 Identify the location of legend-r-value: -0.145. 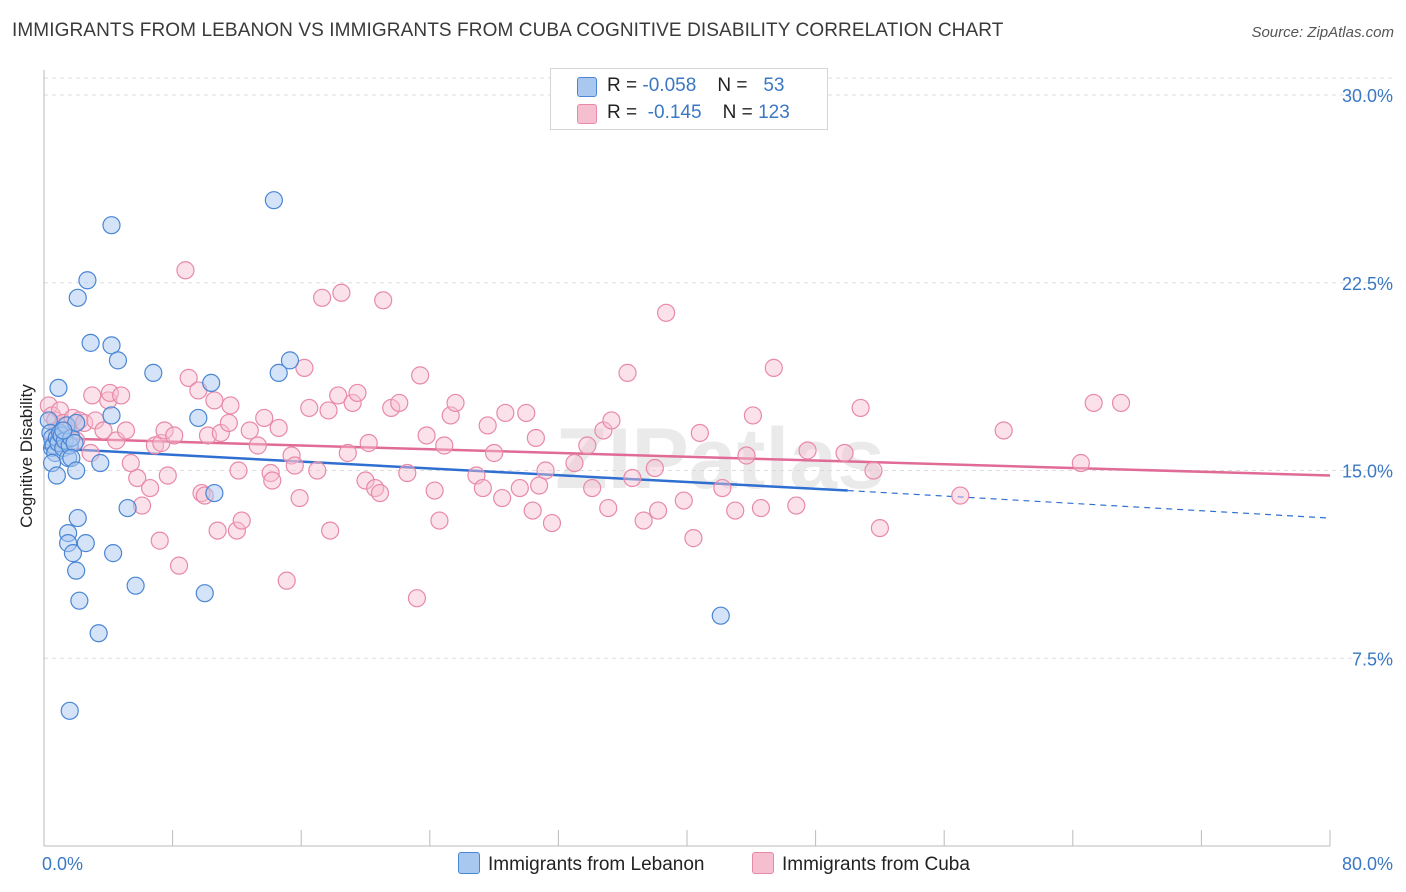
(674, 112).